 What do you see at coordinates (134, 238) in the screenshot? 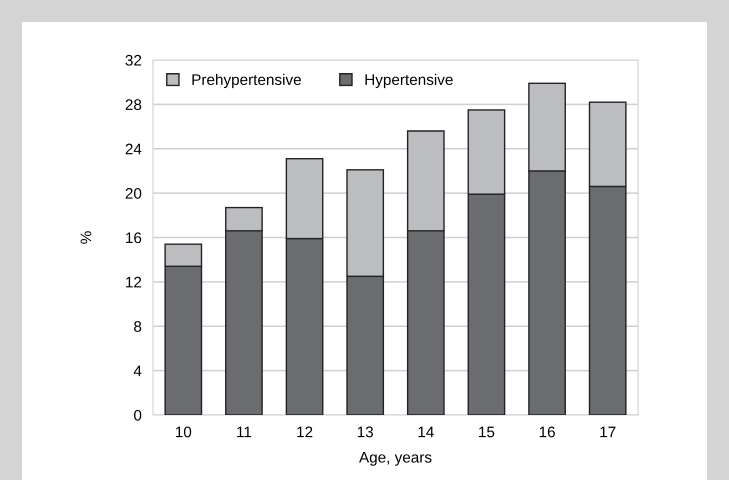
I see `y-tick-label: 16` at bounding box center [134, 238].